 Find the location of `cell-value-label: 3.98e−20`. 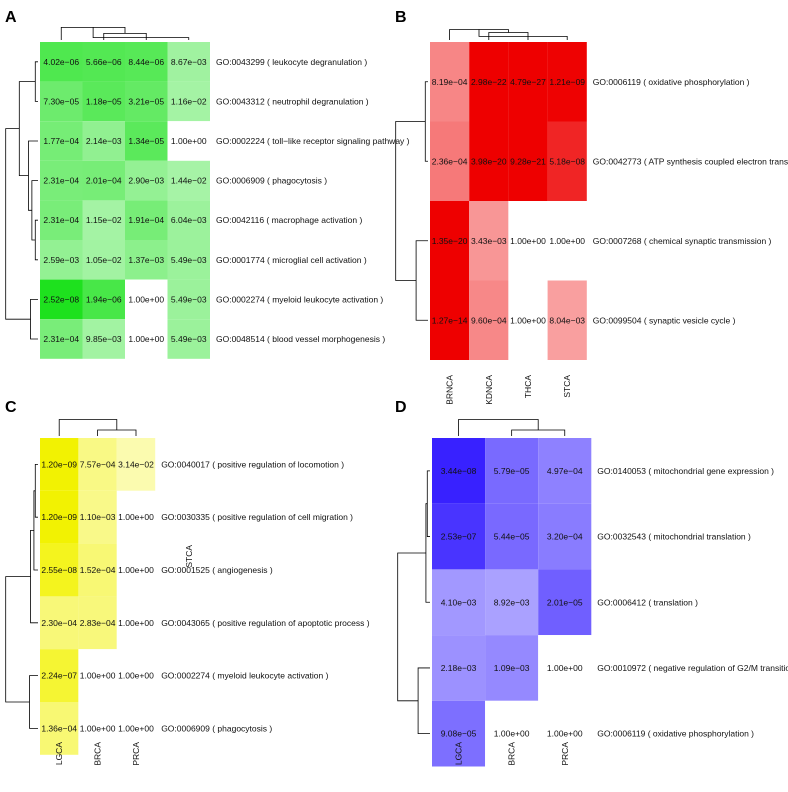

cell-value-label: 3.98e−20 is located at coordinates (489, 161).